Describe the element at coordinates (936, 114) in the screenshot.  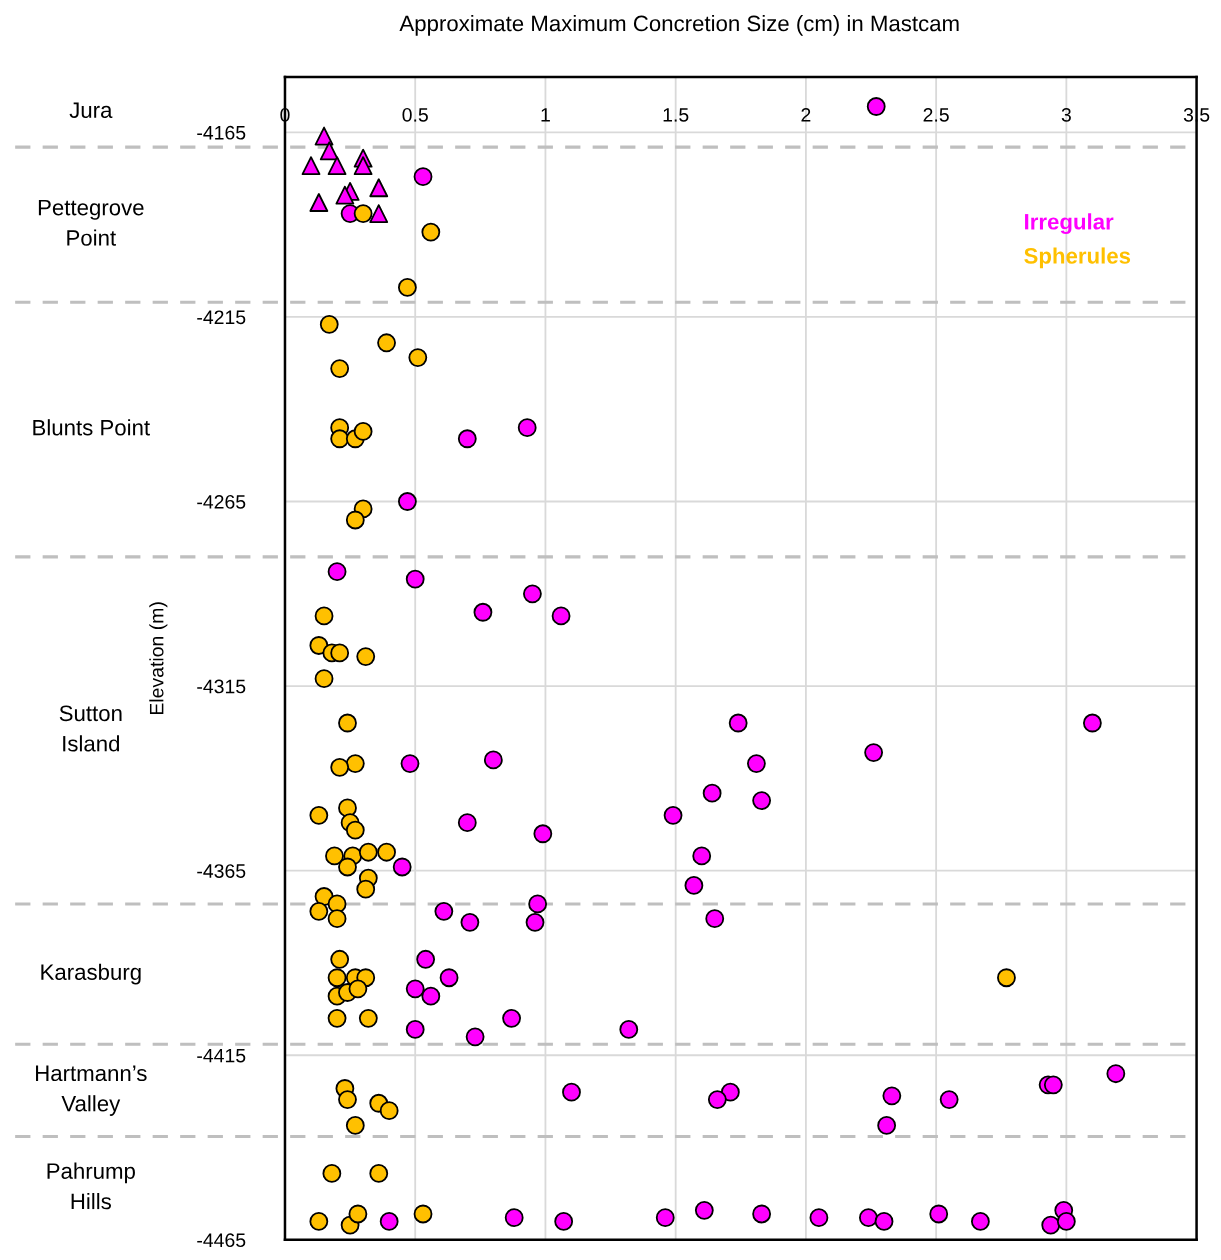
I see `x-tick-label: 2.5` at that location.